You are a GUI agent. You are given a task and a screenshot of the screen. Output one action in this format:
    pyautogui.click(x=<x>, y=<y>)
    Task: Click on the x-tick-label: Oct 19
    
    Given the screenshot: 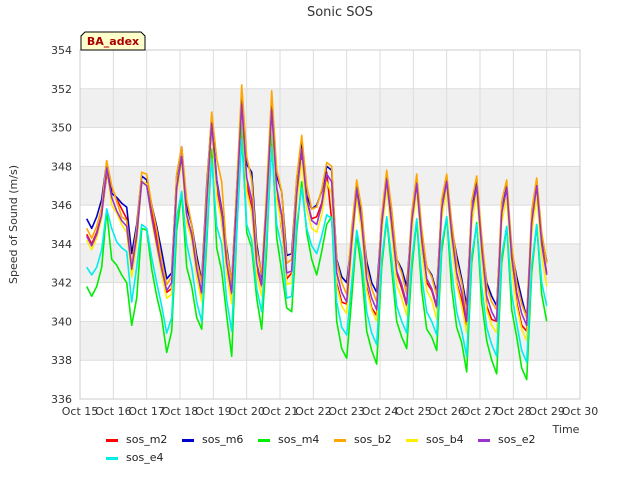 What is the action you would take?
    pyautogui.click(x=213, y=411)
    